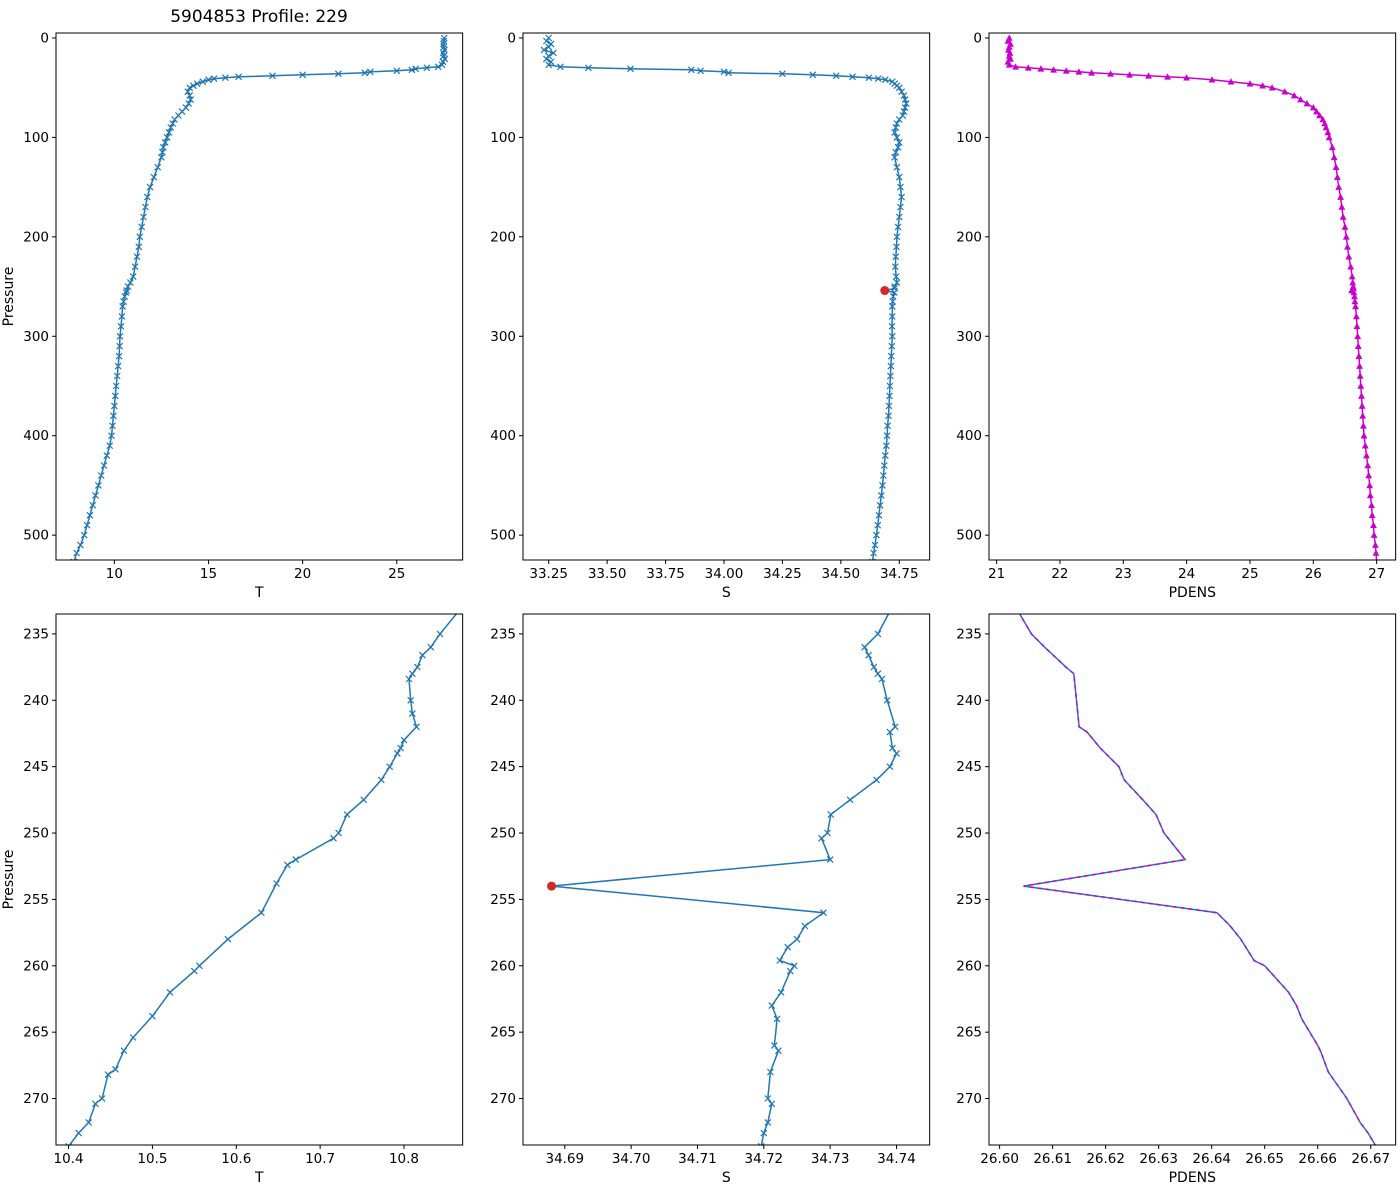 The image size is (1400, 1204). Describe the element at coordinates (1318, 1159) in the screenshot. I see `svg-text: 26.66` at that location.